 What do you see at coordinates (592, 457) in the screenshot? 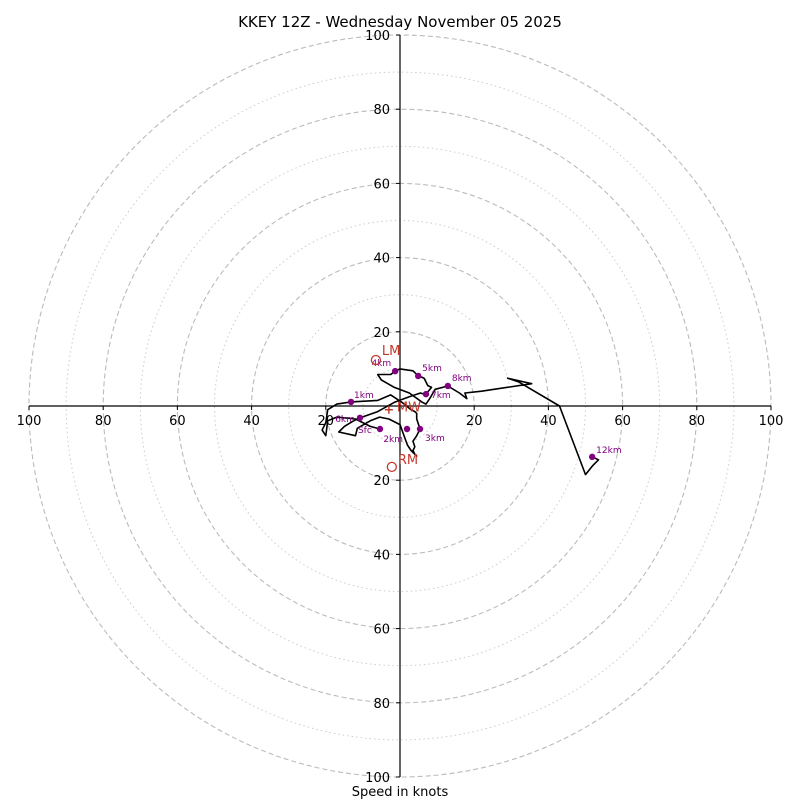
I see `height-marker-12km` at bounding box center [592, 457].